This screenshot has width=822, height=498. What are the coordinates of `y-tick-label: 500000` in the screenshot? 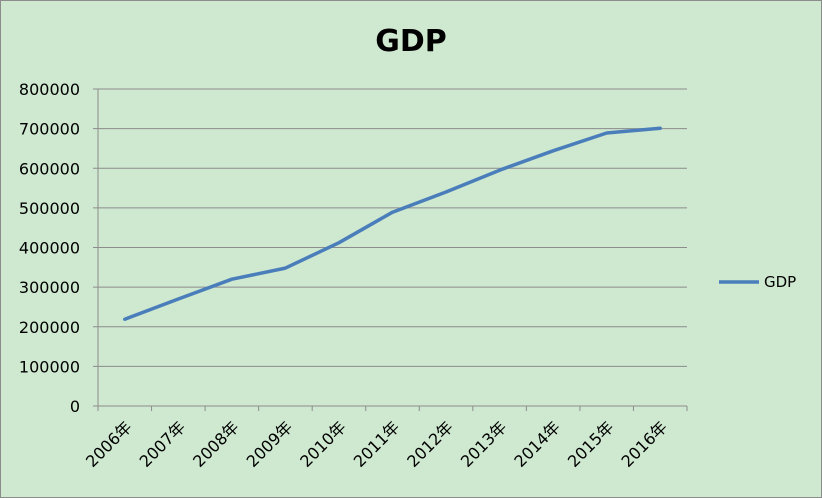 It's located at (49, 208).